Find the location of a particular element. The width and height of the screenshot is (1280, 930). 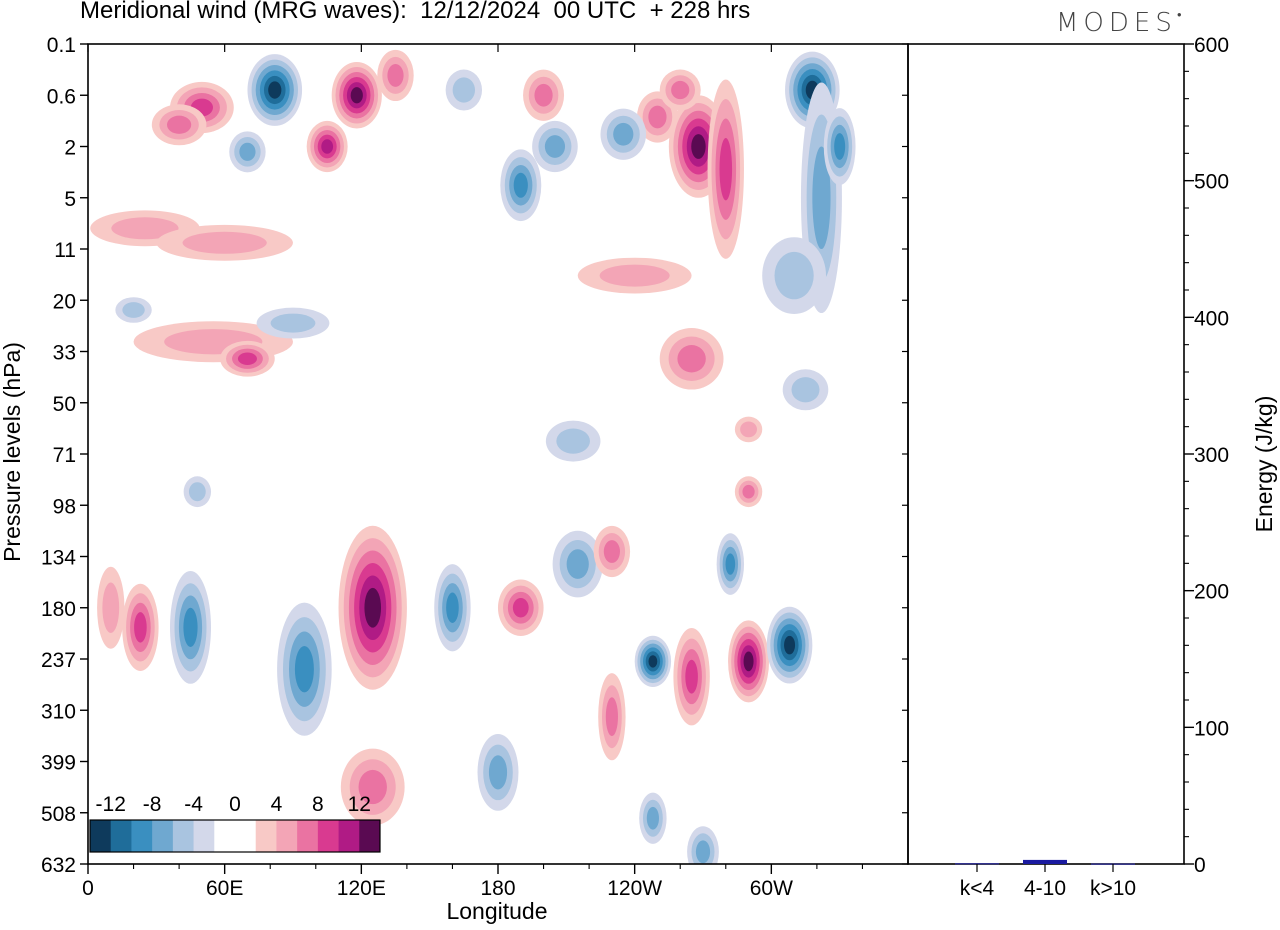

x-axis-label: Longitude is located at coordinates (496, 911).